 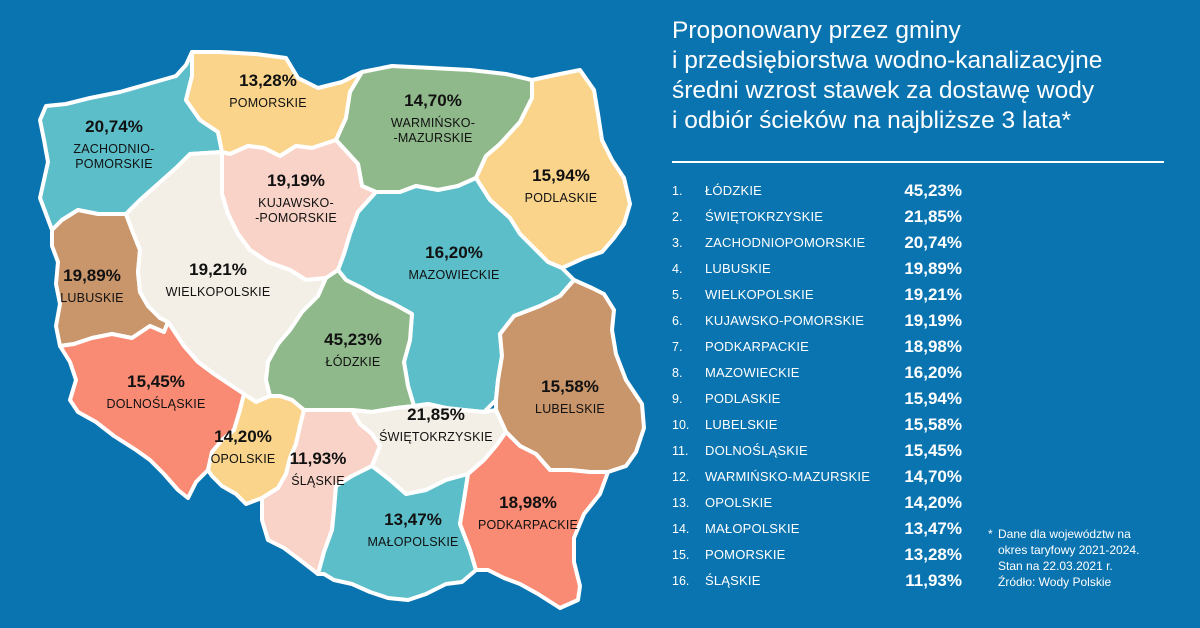 I want to click on ranking-rank: 12., so click(x=681, y=477).